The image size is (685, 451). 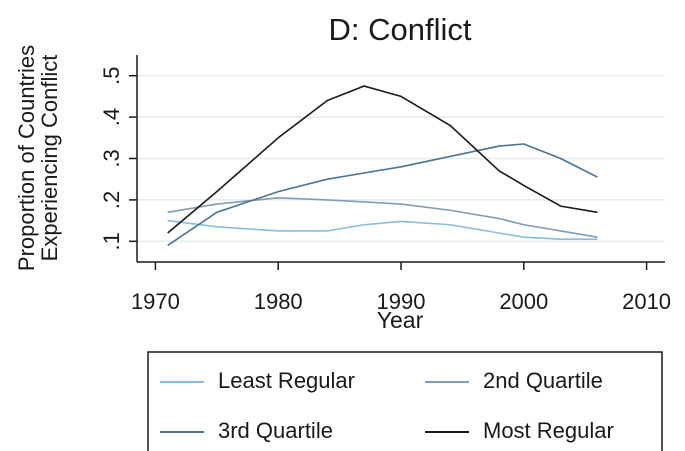 I want to click on y-tick-label: .5, so click(x=111, y=76).